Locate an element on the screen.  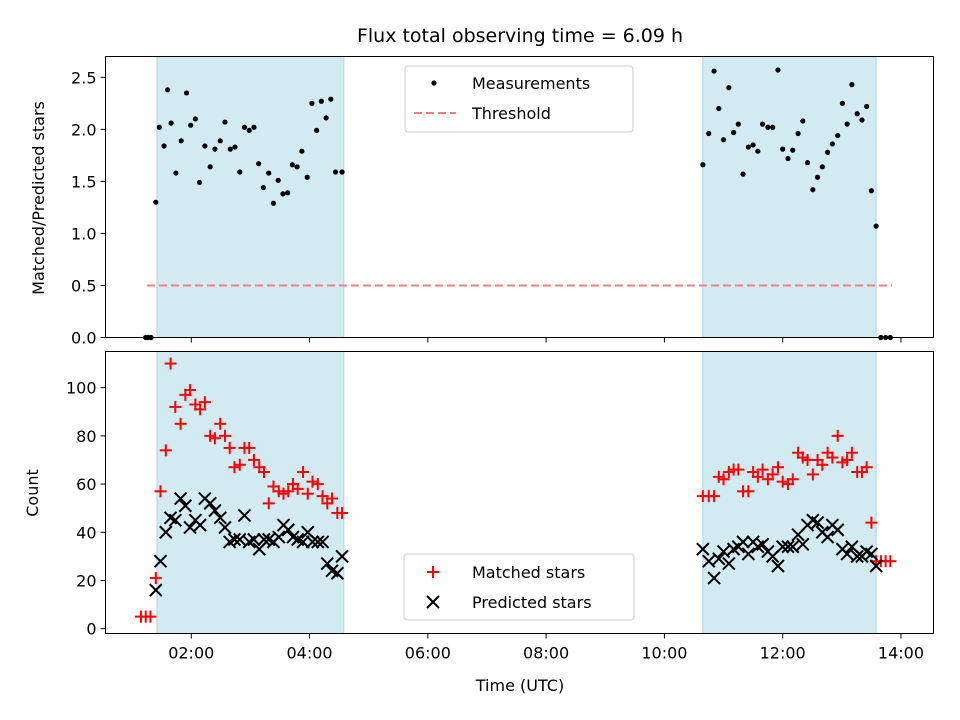
top-legend-box is located at coordinates (519, 99).